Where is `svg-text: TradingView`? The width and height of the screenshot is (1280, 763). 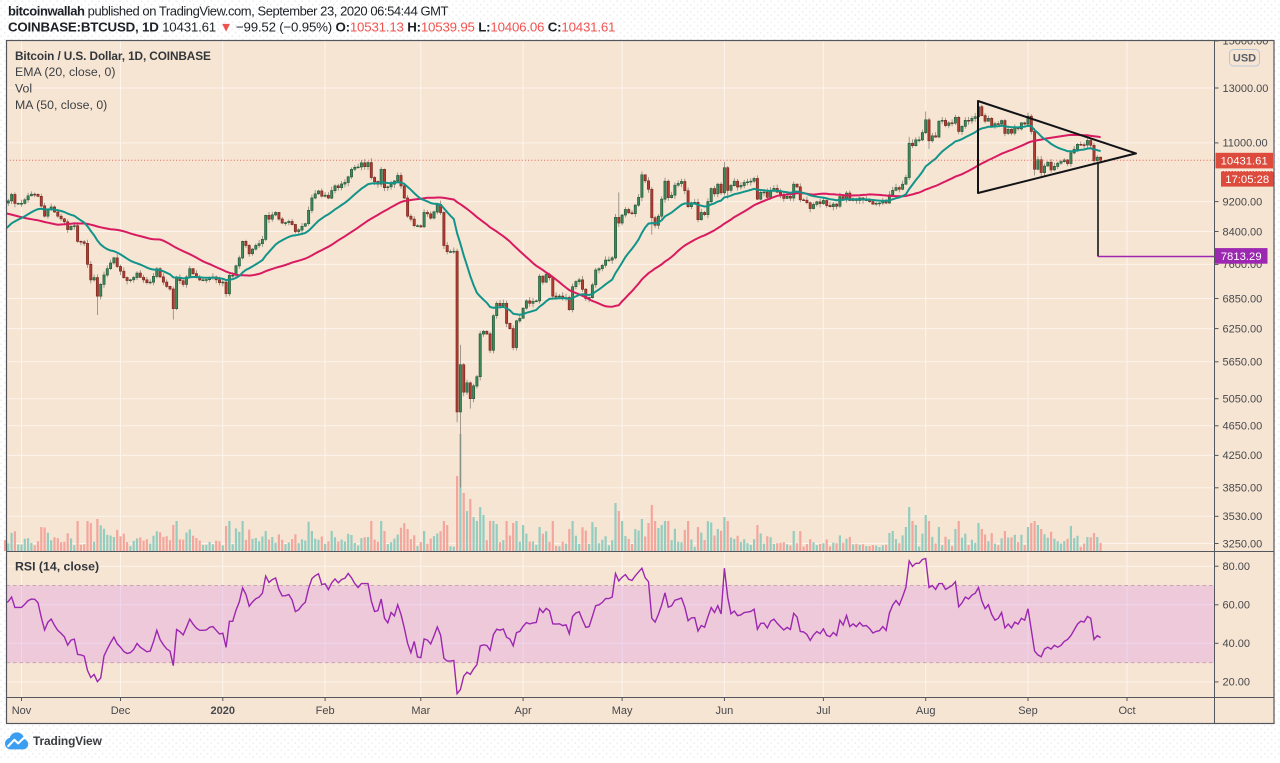 svg-text: TradingView is located at coordinates (68, 741).